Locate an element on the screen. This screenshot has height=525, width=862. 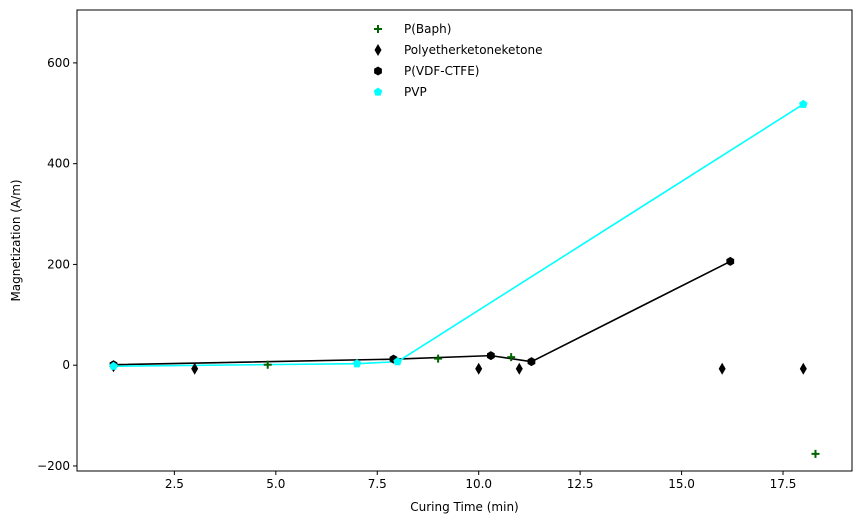
x-axis-label: Curing Time (min) is located at coordinates (464, 507).